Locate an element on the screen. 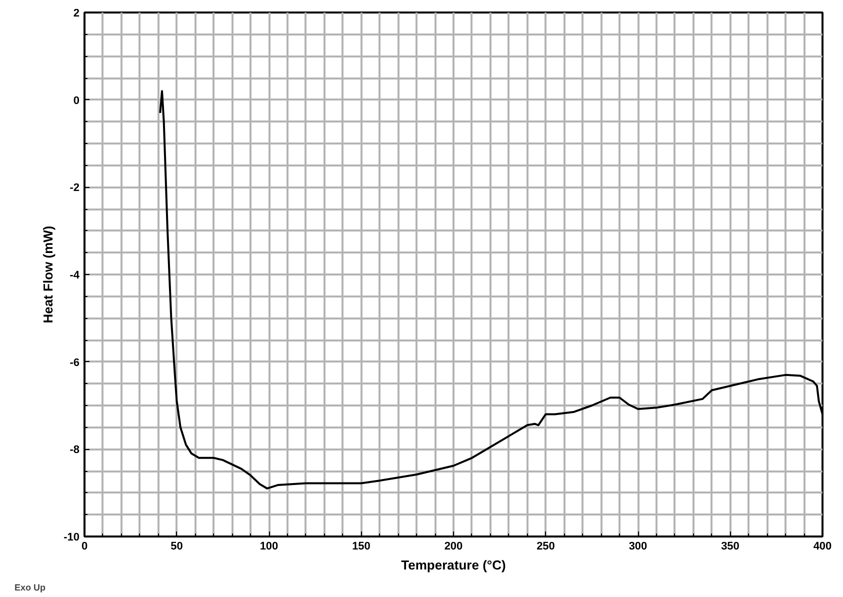  y-tick-label: -6 is located at coordinates (75, 362).